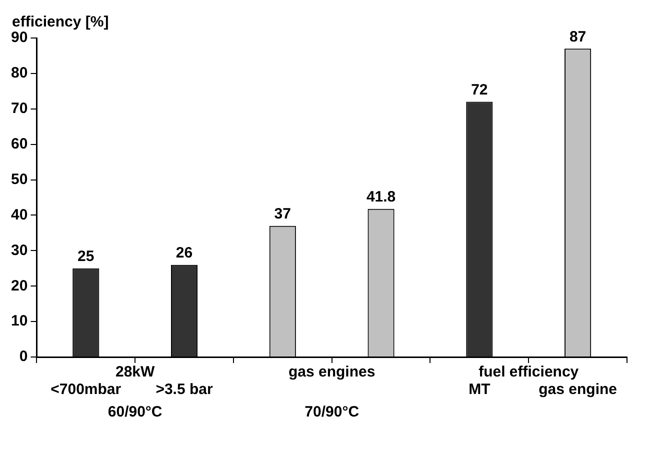 This screenshot has height=453, width=645. Describe the element at coordinates (60, 22) in the screenshot. I see `y-axis-title: efficiency [%]` at that location.